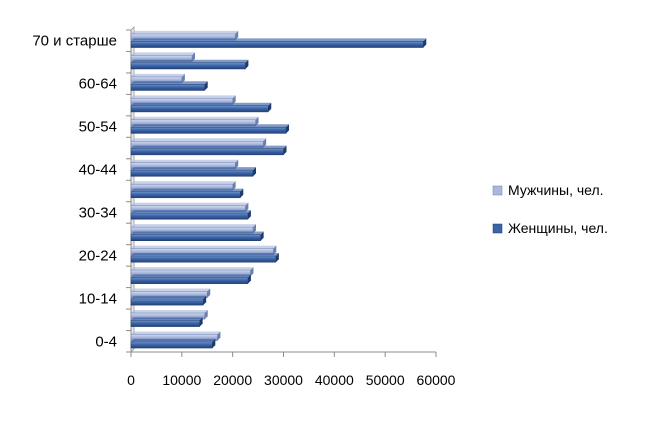 Image resolution: width=651 pixels, height=427 pixels. I want to click on x-tick-label: 50000, so click(385, 380).